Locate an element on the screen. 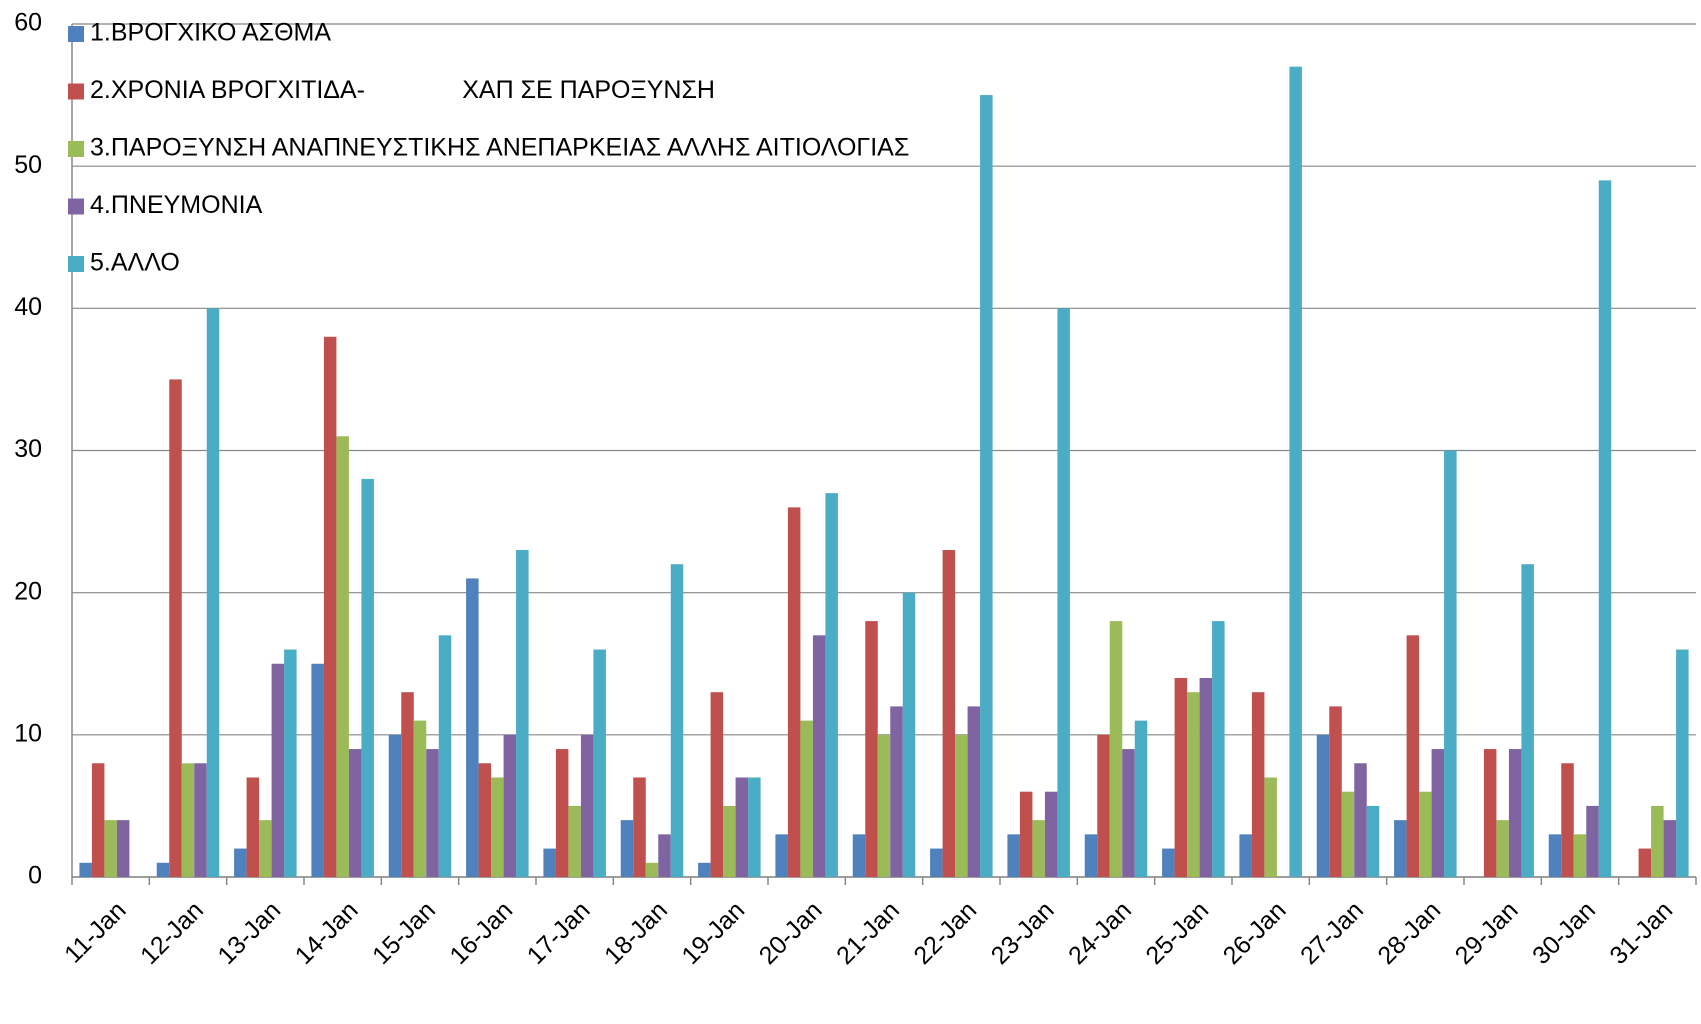 The image size is (1701, 1024). x-tick-label: 26-Jan is located at coordinates (1255, 933).